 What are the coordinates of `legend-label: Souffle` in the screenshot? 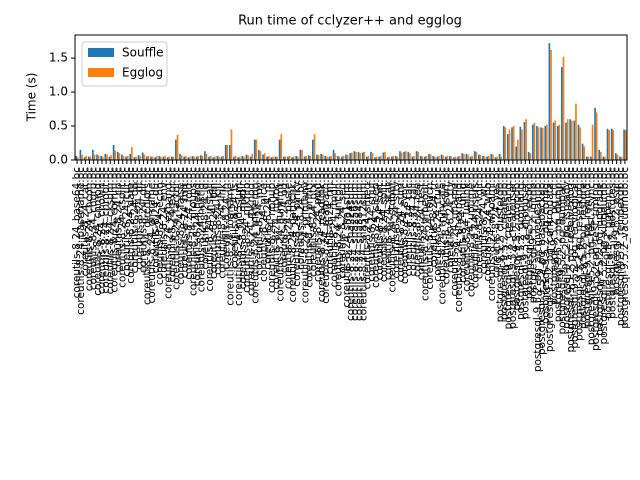 It's located at (143, 53).